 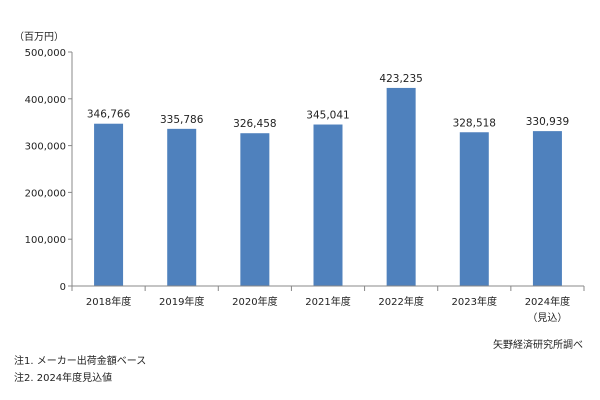 What do you see at coordinates (181, 301) in the screenshot?
I see `x-tick-label: 2019年度` at bounding box center [181, 301].